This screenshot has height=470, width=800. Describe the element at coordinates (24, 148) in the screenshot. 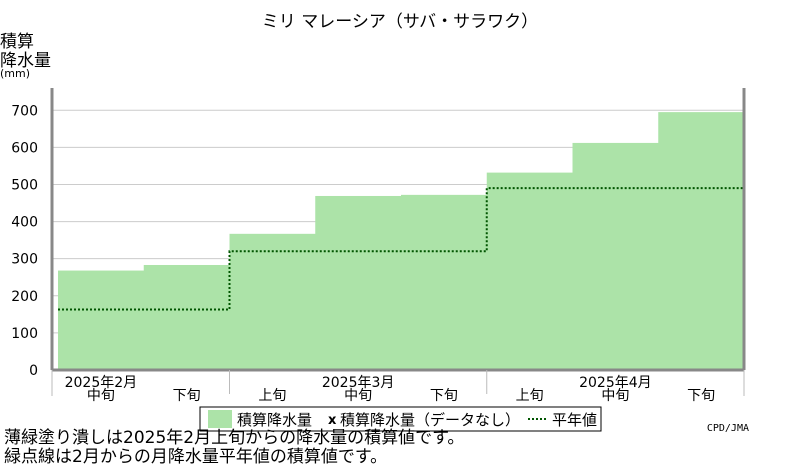

I see `y-tick-label-600: 600` at that location.